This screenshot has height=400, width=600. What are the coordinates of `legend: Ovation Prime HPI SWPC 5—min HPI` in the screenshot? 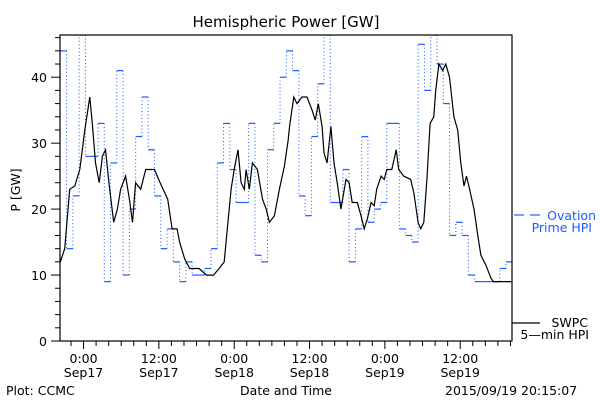 It's located at (554, 275).